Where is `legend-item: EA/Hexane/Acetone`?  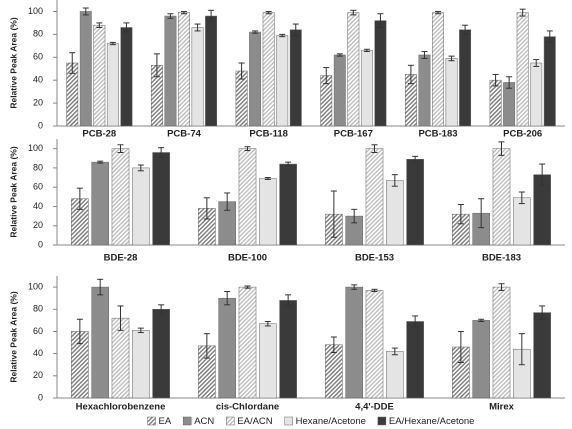
legend-item: EA/Hexane/Acetone is located at coordinates (425, 421).